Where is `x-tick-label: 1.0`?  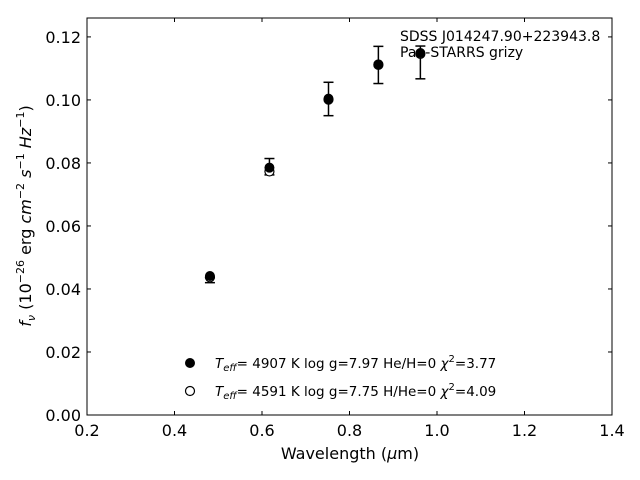
x-tick-label: 1.0 is located at coordinates (436, 430).